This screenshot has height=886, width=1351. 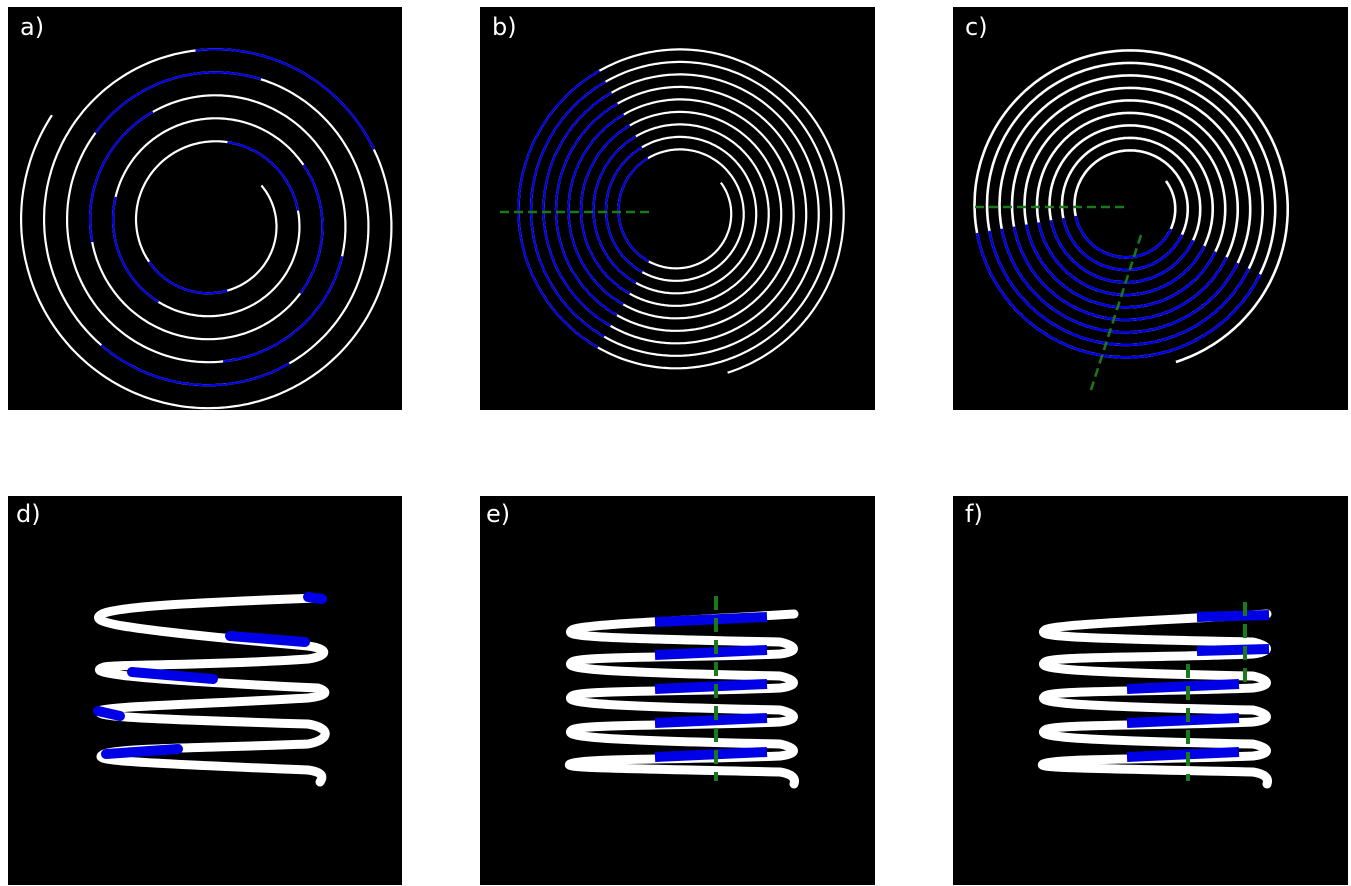 I want to click on spiral-a-track, so click(x=206, y=228).